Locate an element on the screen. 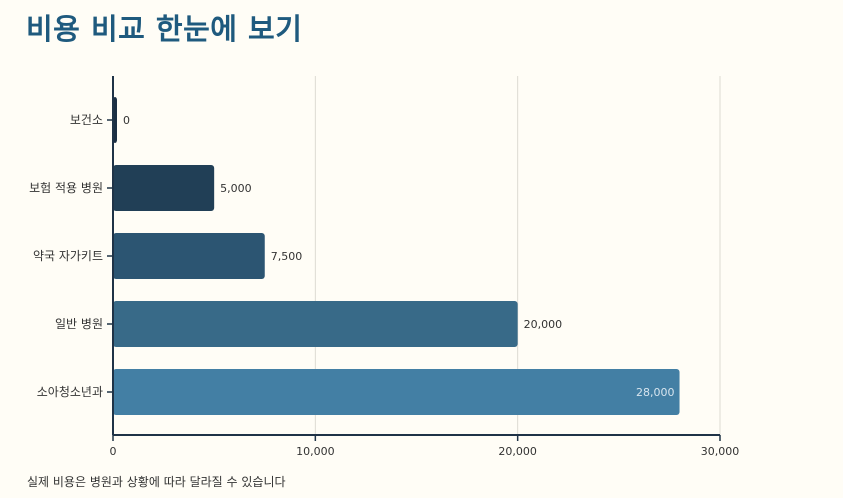 The image size is (843, 498). data-label: 20,000 is located at coordinates (543, 324).